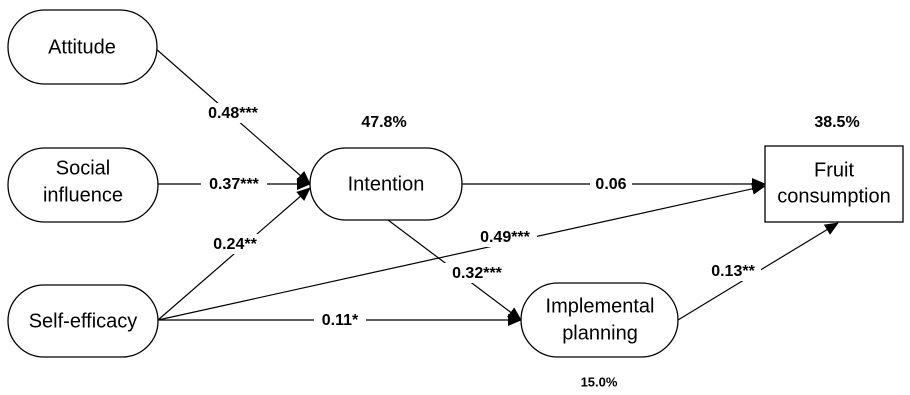 This screenshot has width=910, height=395. I want to click on node-self-efficacy-label: Self-efficacy, so click(83, 321).